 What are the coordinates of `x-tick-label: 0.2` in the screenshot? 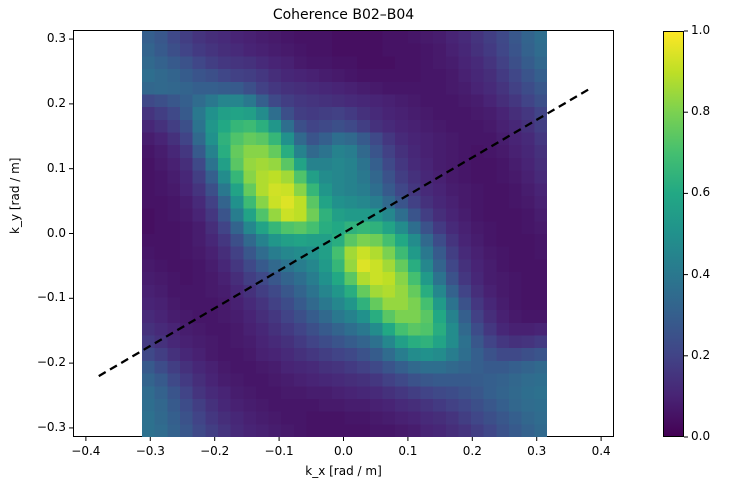 It's located at (472, 451).